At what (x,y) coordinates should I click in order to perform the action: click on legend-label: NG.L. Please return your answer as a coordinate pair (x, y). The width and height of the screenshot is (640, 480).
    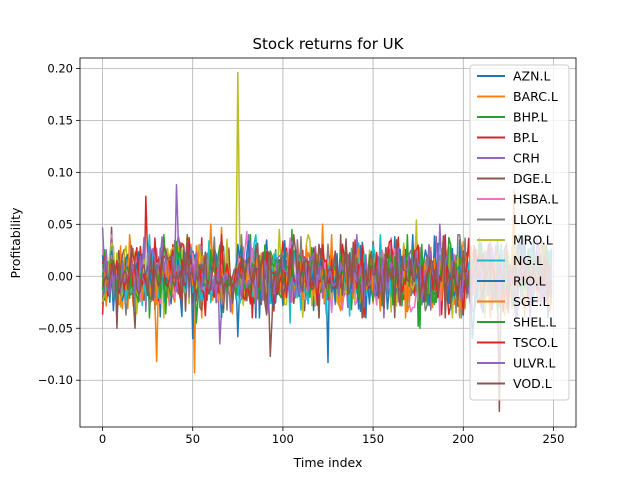
    Looking at the image, I should click on (528, 260).